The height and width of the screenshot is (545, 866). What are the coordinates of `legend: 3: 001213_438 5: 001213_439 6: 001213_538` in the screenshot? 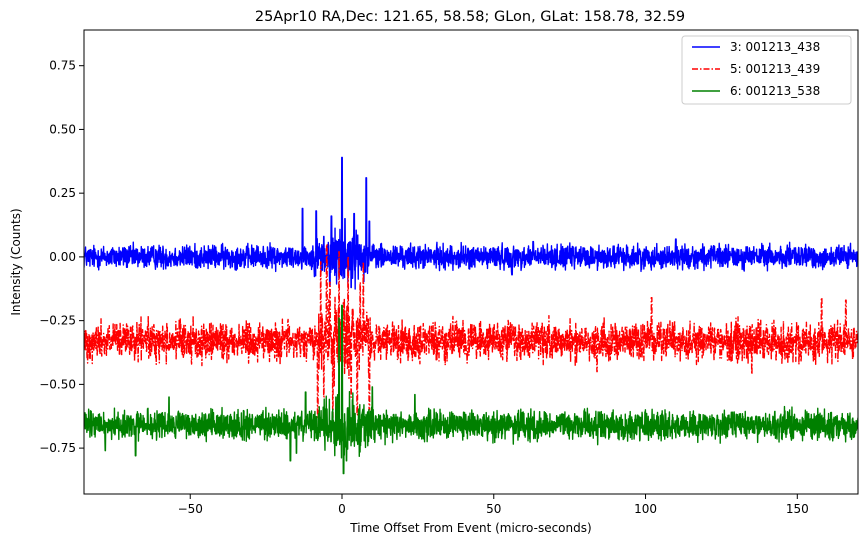 It's located at (766, 70).